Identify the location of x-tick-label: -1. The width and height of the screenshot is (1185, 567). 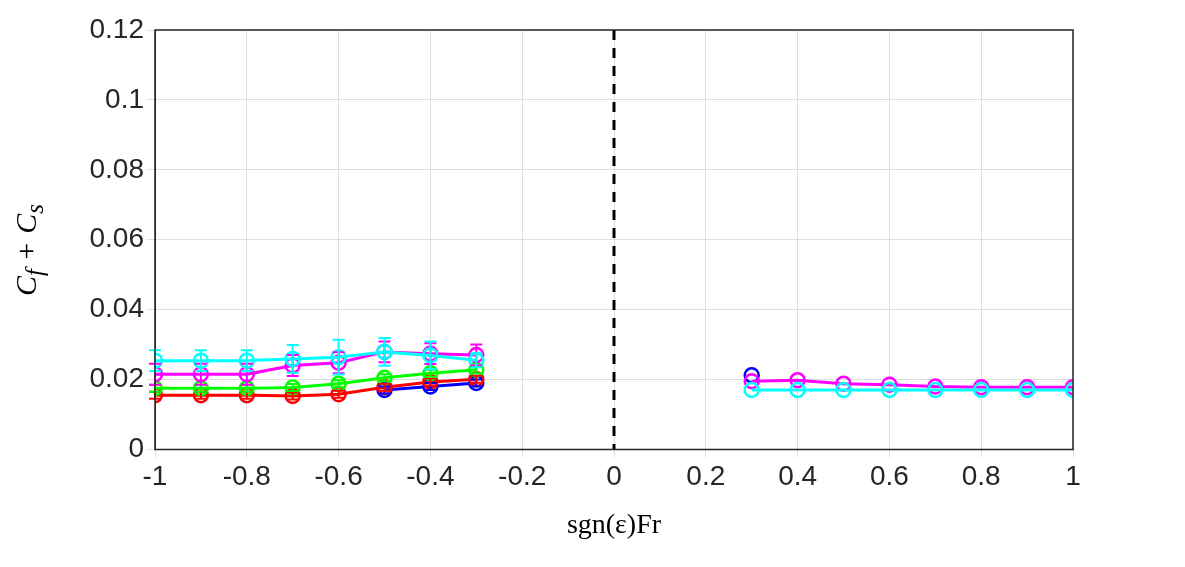
(155, 475).